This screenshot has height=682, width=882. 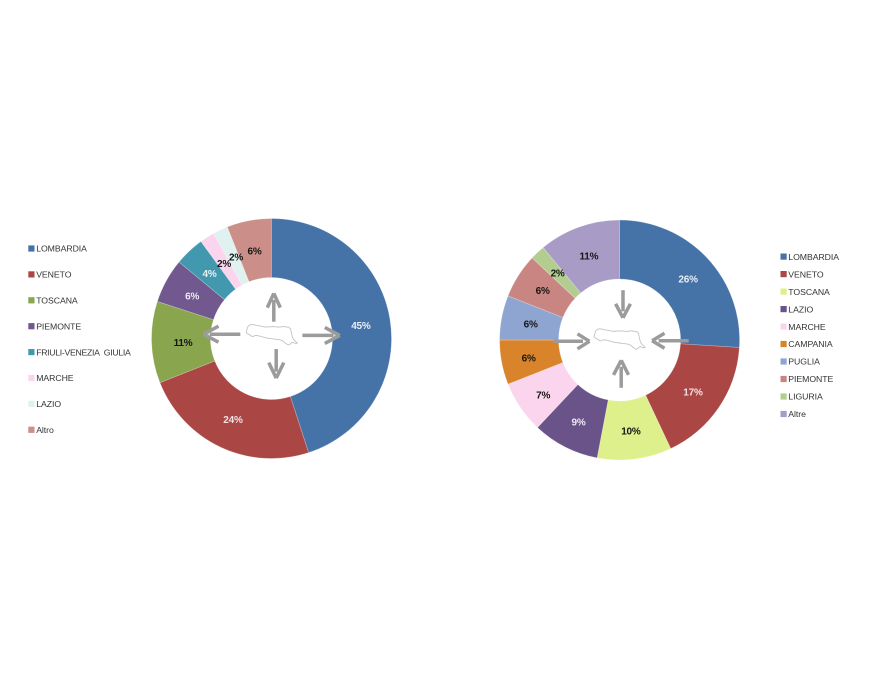 What do you see at coordinates (688, 280) in the screenshot?
I see `svg-text: 26%` at bounding box center [688, 280].